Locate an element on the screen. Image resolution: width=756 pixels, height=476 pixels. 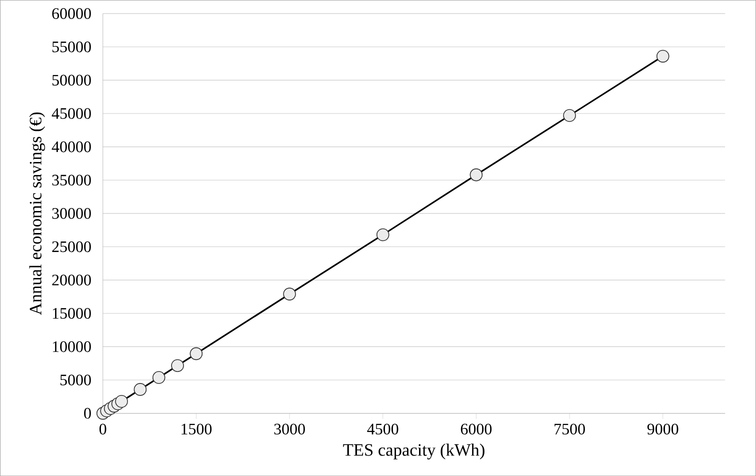
x-tick-label: 9000 is located at coordinates (662, 429).